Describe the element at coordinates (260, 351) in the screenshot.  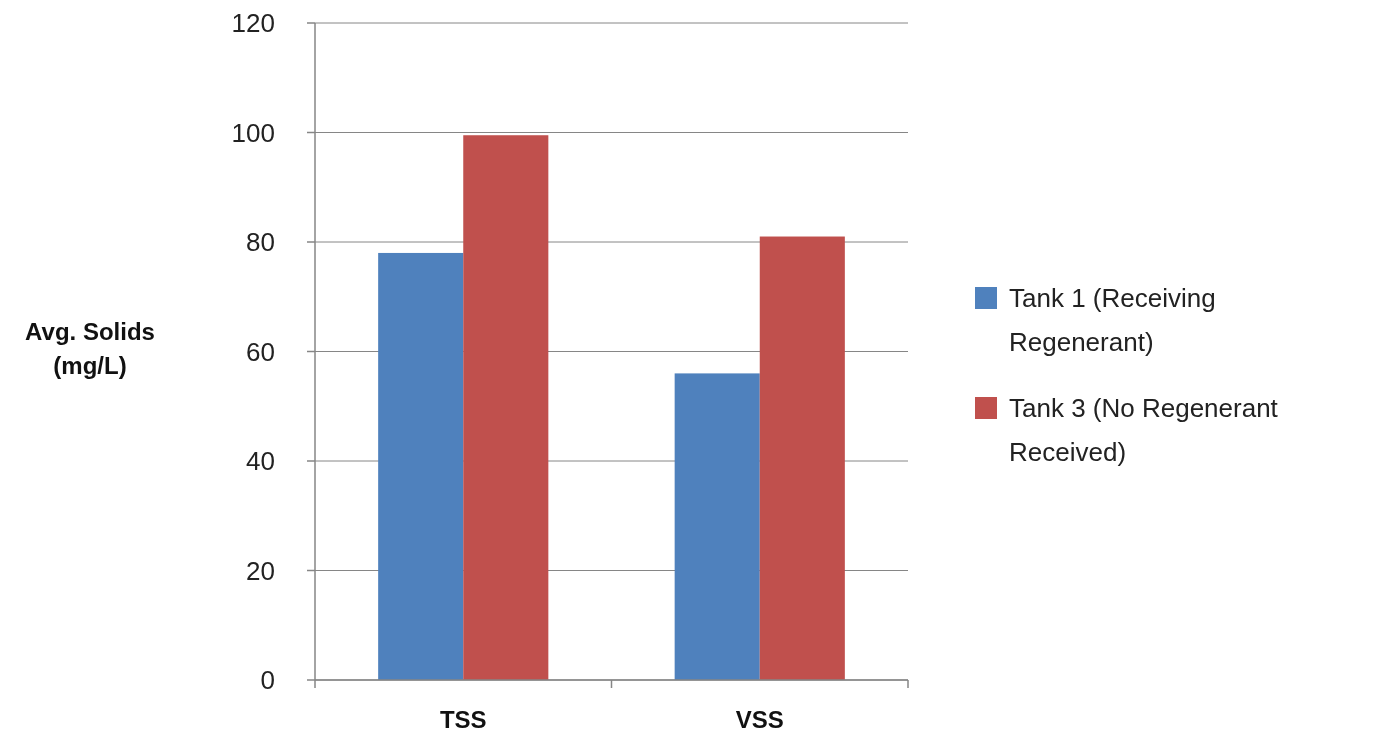
I see `y-tick-label: 60` at that location.